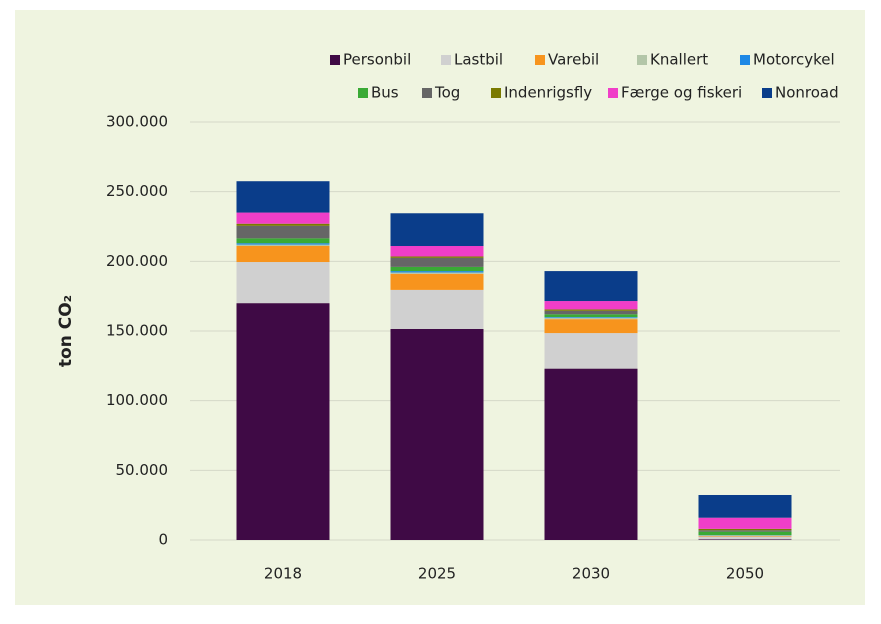  What do you see at coordinates (437, 574) in the screenshot?
I see `x-tick-label: 2025` at bounding box center [437, 574].